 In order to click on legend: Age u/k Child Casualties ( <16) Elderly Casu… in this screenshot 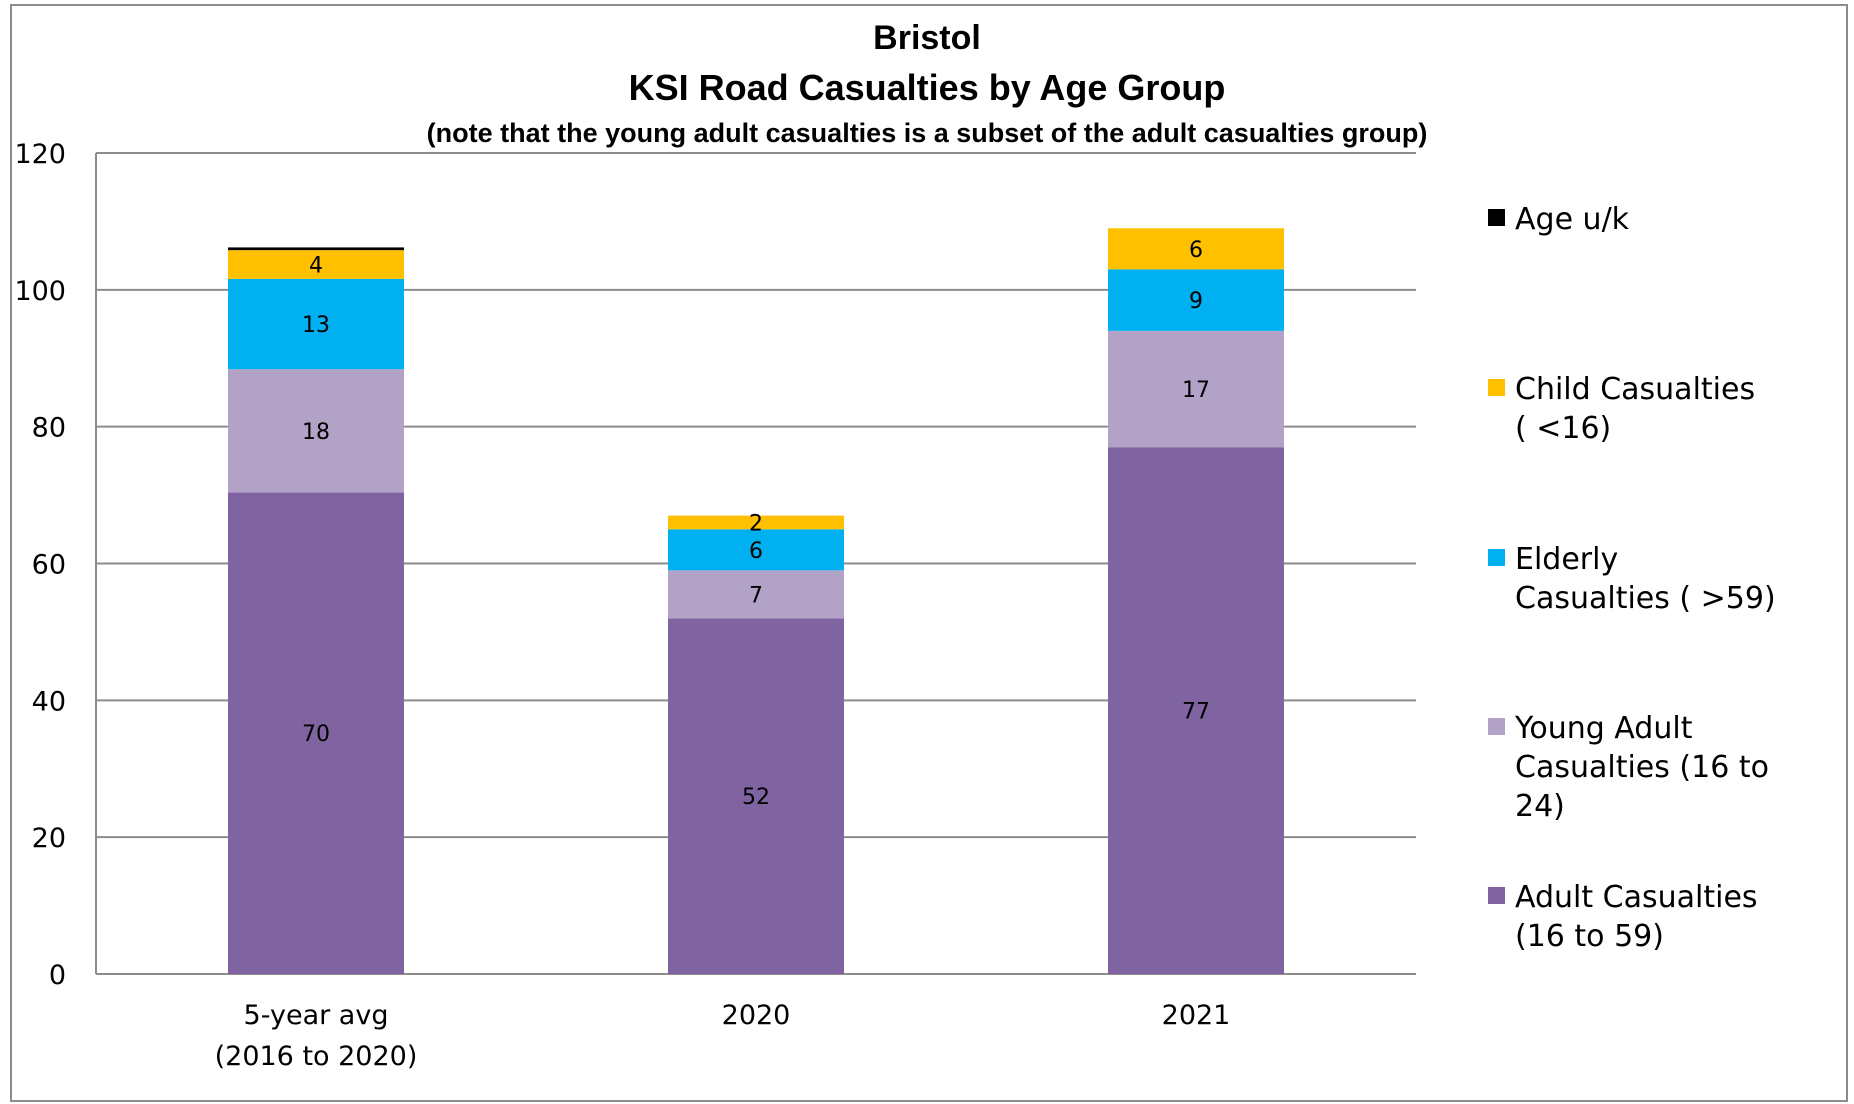, I will do `click(1632, 578)`.